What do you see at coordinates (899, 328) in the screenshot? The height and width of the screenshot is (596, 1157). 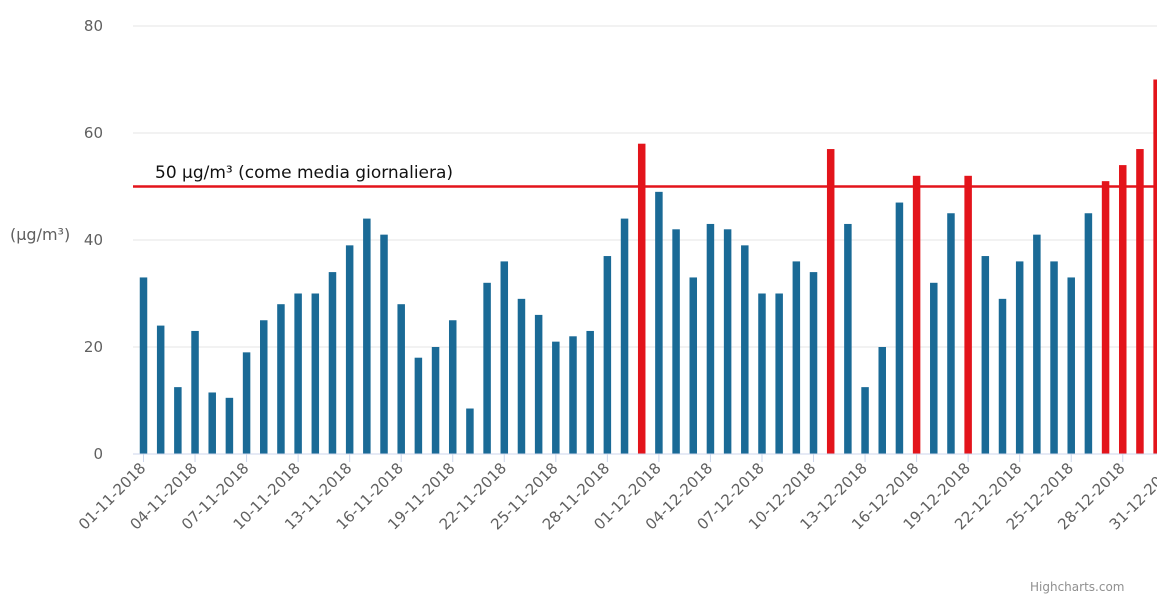 I see `bar-15-12-2018` at bounding box center [899, 328].